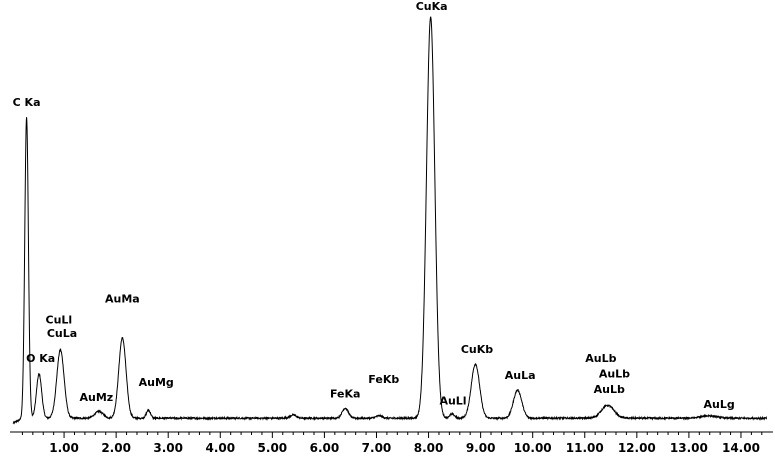 The width and height of the screenshot is (775, 461). Describe the element at coordinates (533, 448) in the screenshot. I see `x-tick-label: 10.00` at that location.